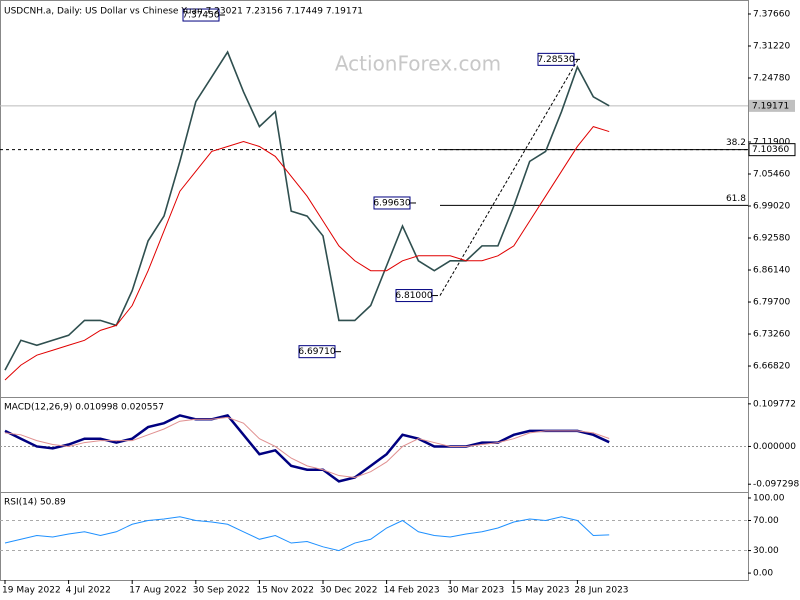  I want to click on y-tick-label: 6.92580, so click(771, 239).